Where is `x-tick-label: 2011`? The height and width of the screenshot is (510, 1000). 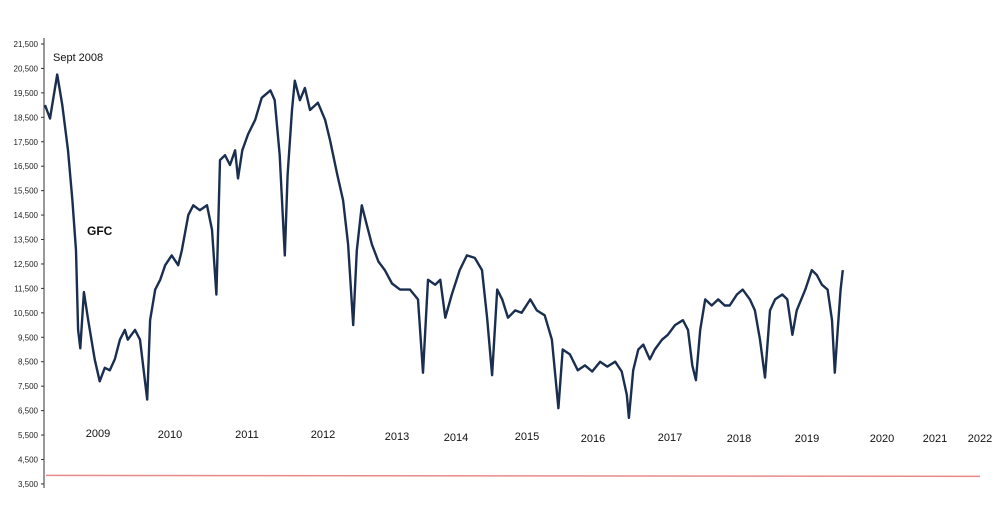 x-tick-label: 2011 is located at coordinates (247, 435).